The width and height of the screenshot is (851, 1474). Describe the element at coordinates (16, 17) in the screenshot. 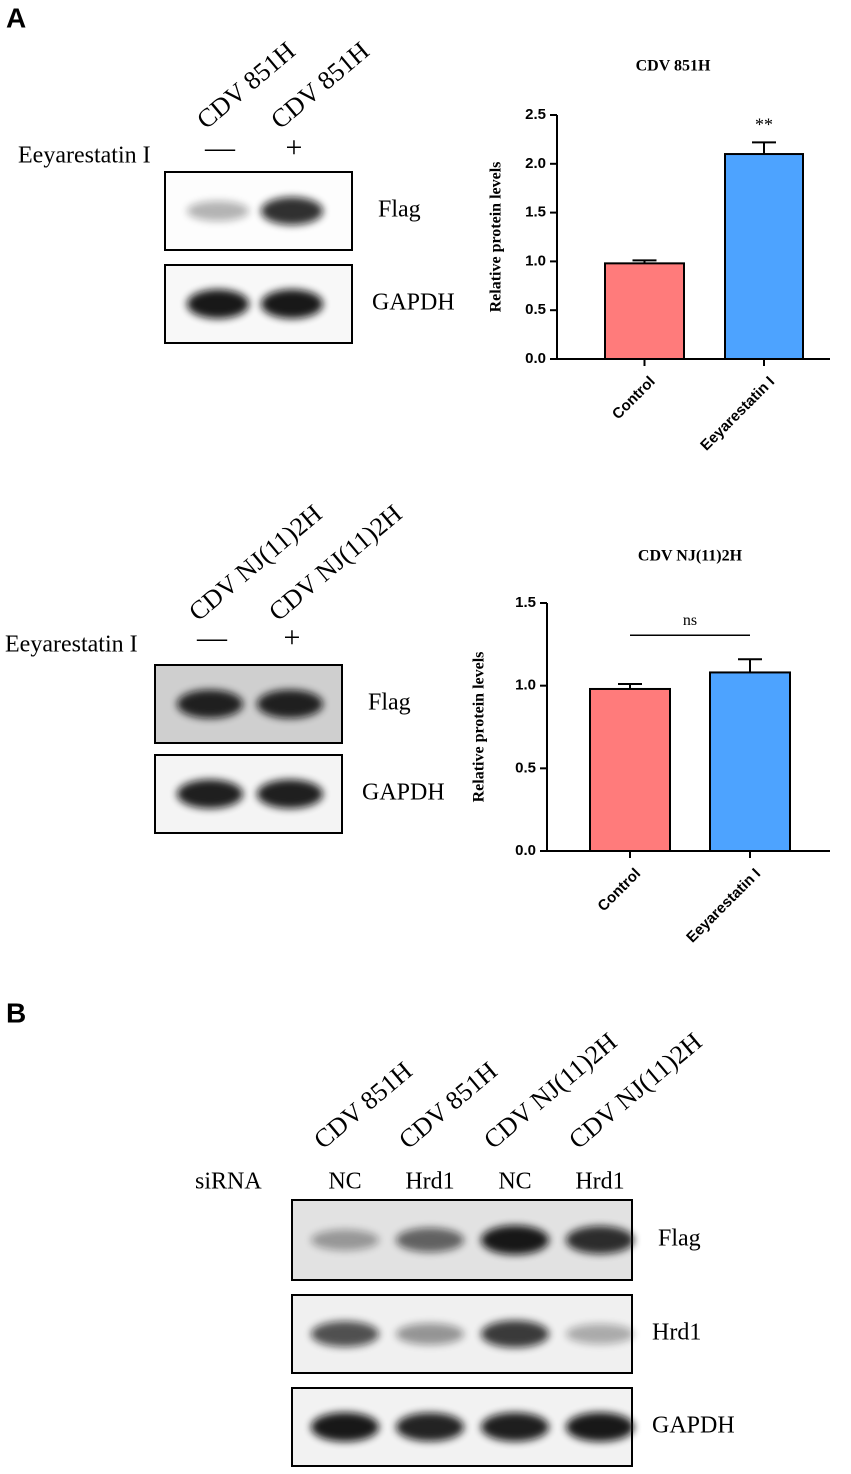

I see `panel-label: A` at that location.